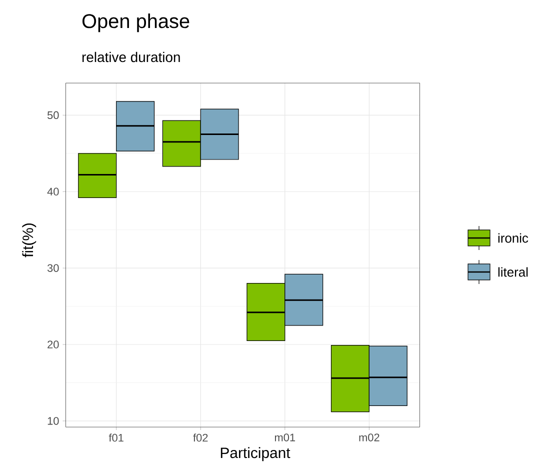  What do you see at coordinates (369, 438) in the screenshot?
I see `x-tick-label: m02` at bounding box center [369, 438].